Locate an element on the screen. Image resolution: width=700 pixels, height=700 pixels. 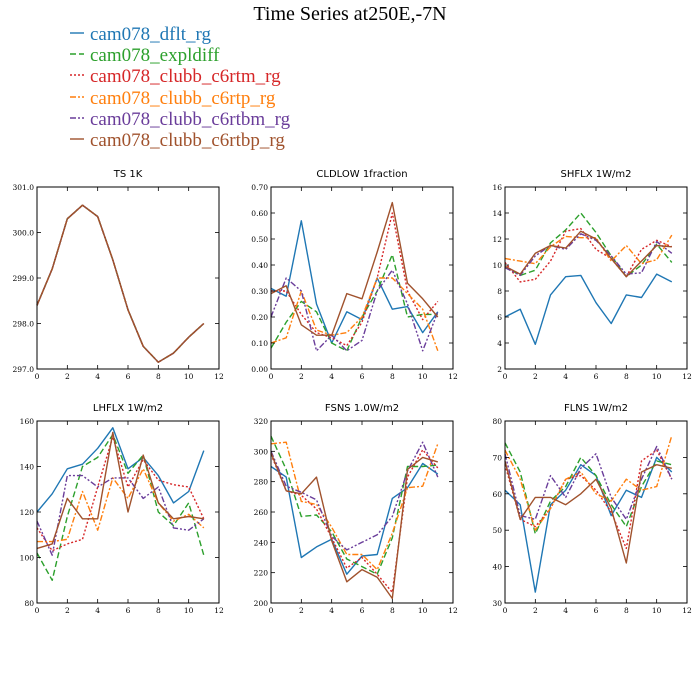
legend-entry: cam078_expldiff is located at coordinates (145, 55).